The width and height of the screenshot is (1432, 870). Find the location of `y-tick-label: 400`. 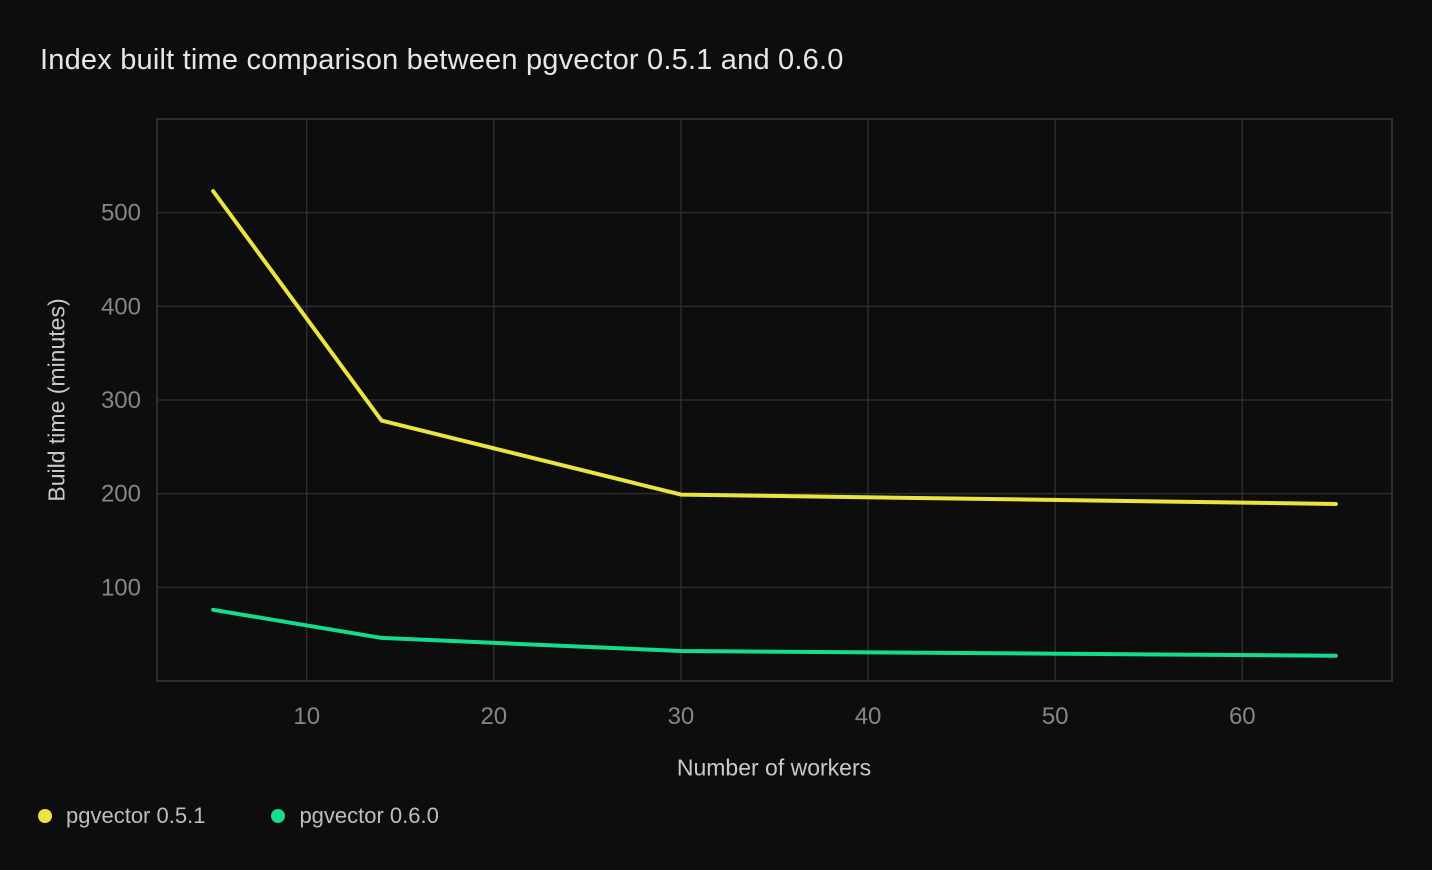

y-tick-label: 400 is located at coordinates (121, 306).